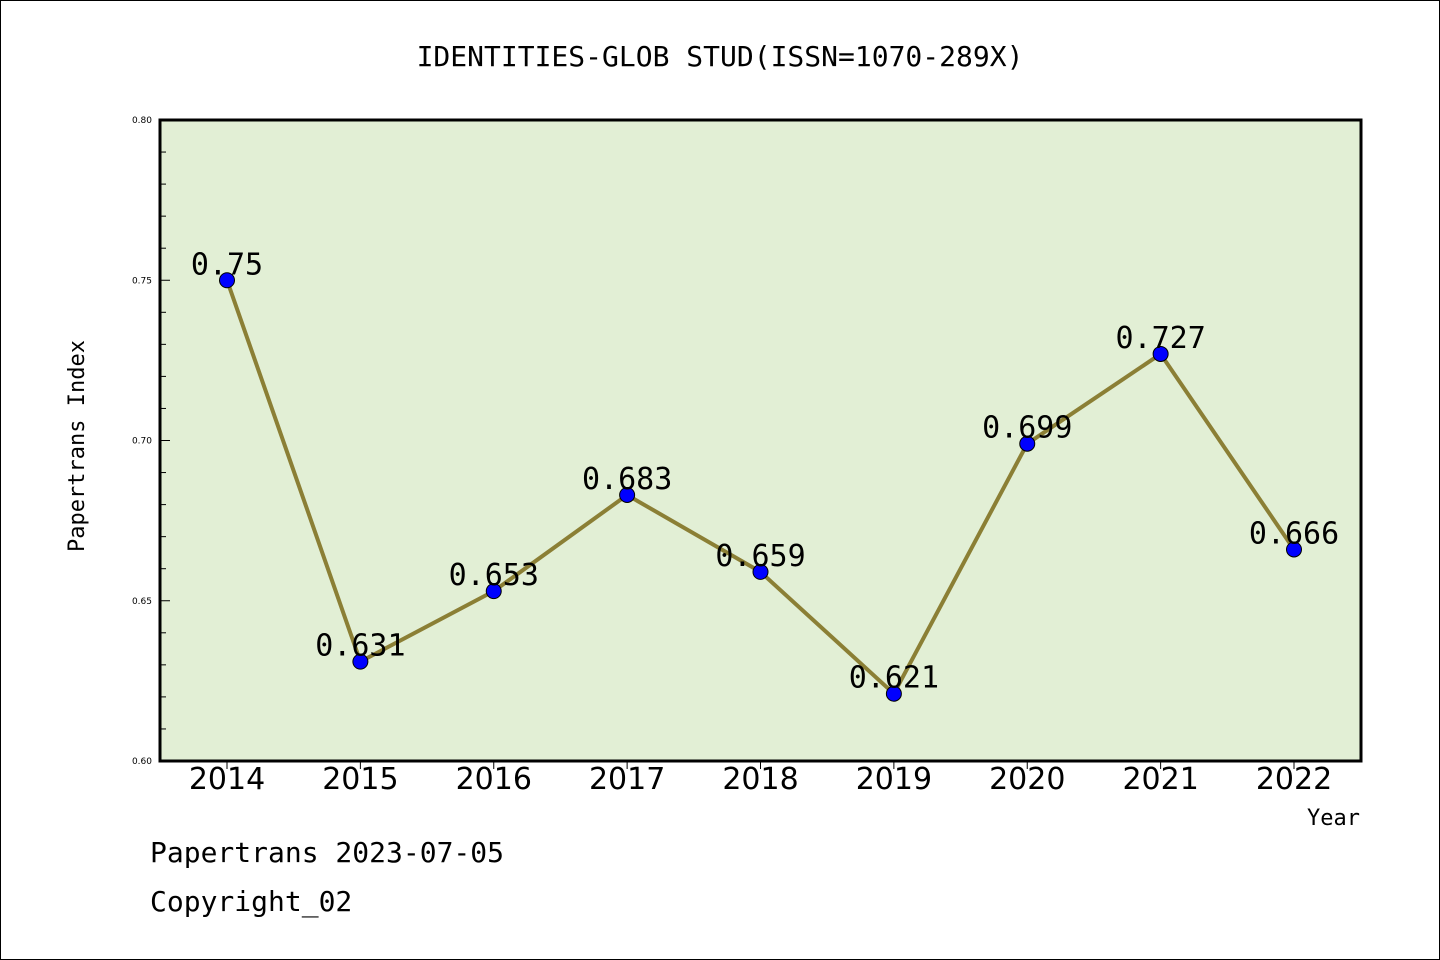  What do you see at coordinates (360, 646) in the screenshot?
I see `data-label: 0.631` at bounding box center [360, 646].